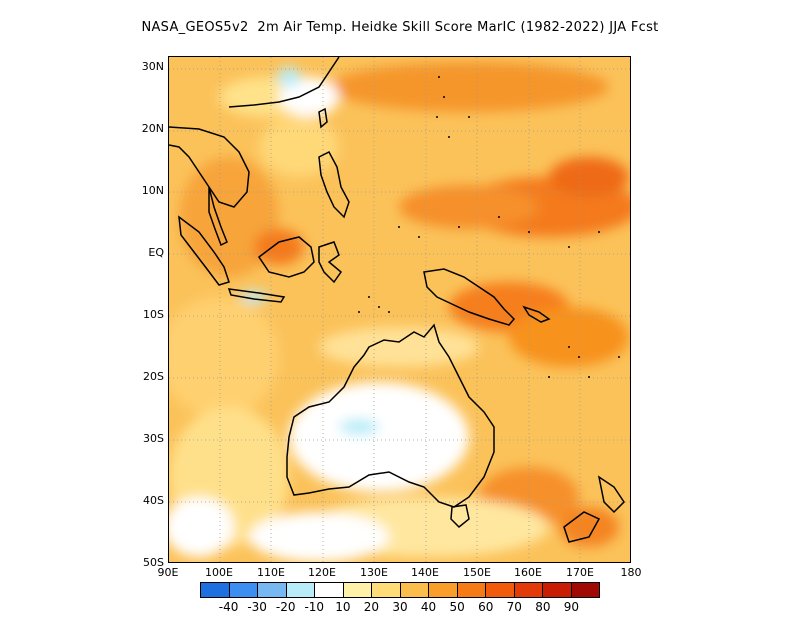 This screenshot has width=800, height=618. What do you see at coordinates (153, 438) in the screenshot?
I see `lat-tick-label: 30S` at bounding box center [153, 438].